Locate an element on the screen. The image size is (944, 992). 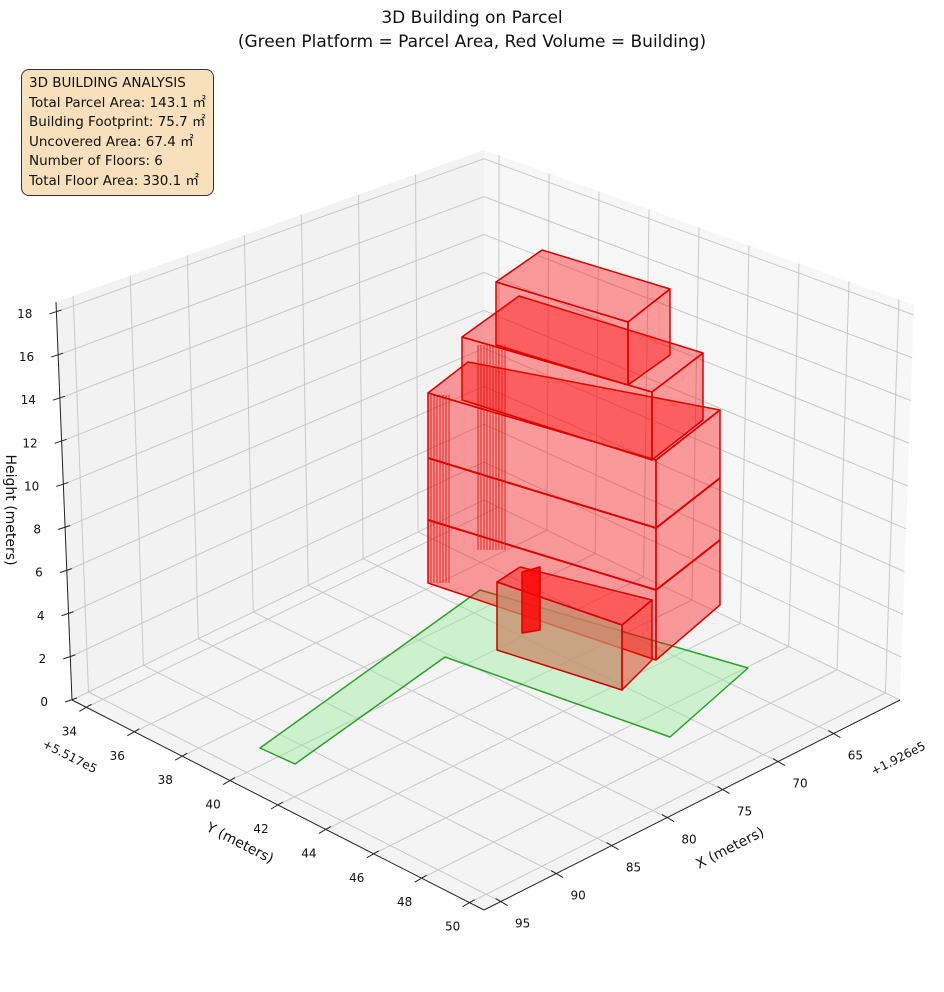
z-tick-label: 18 is located at coordinates (24, 314).